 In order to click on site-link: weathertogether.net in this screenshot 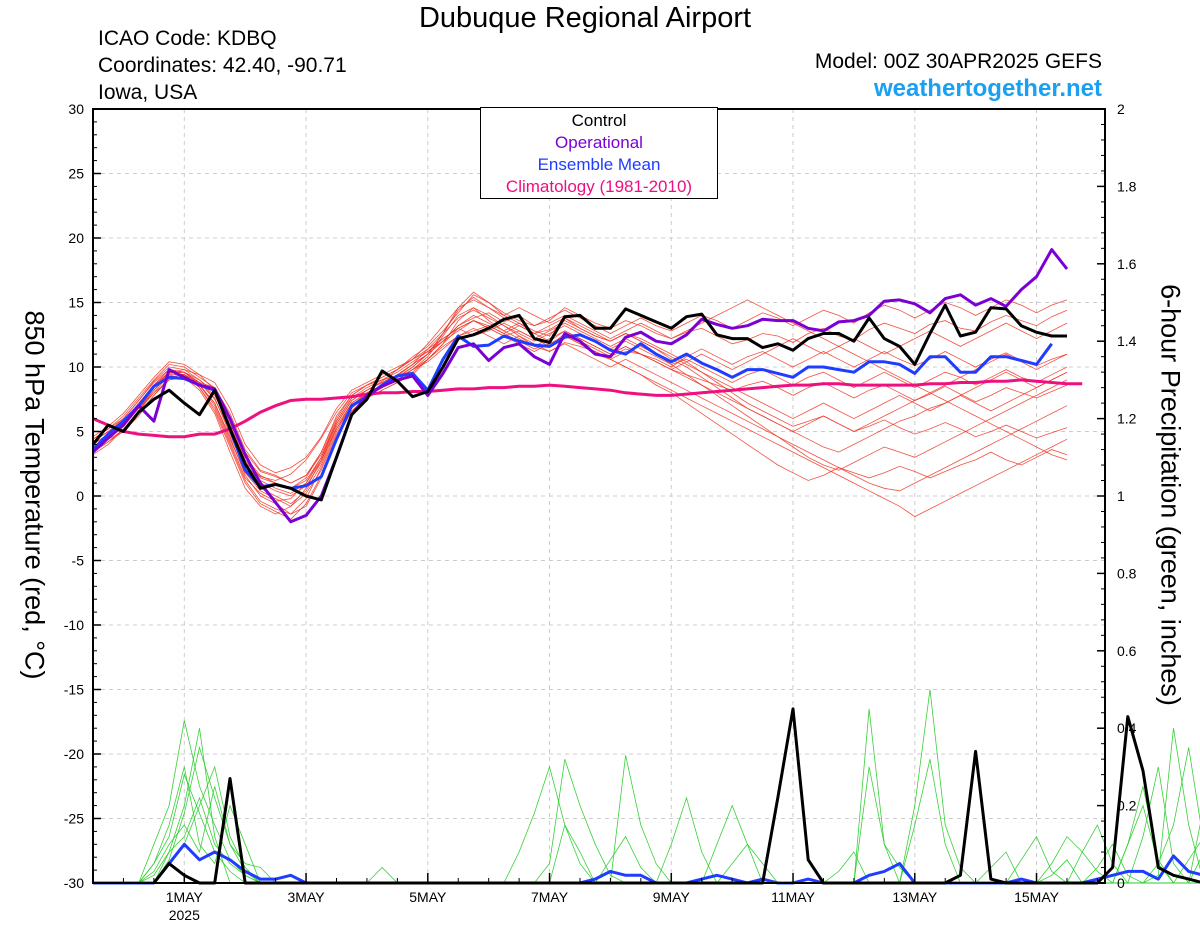, I will do `click(987, 88)`.